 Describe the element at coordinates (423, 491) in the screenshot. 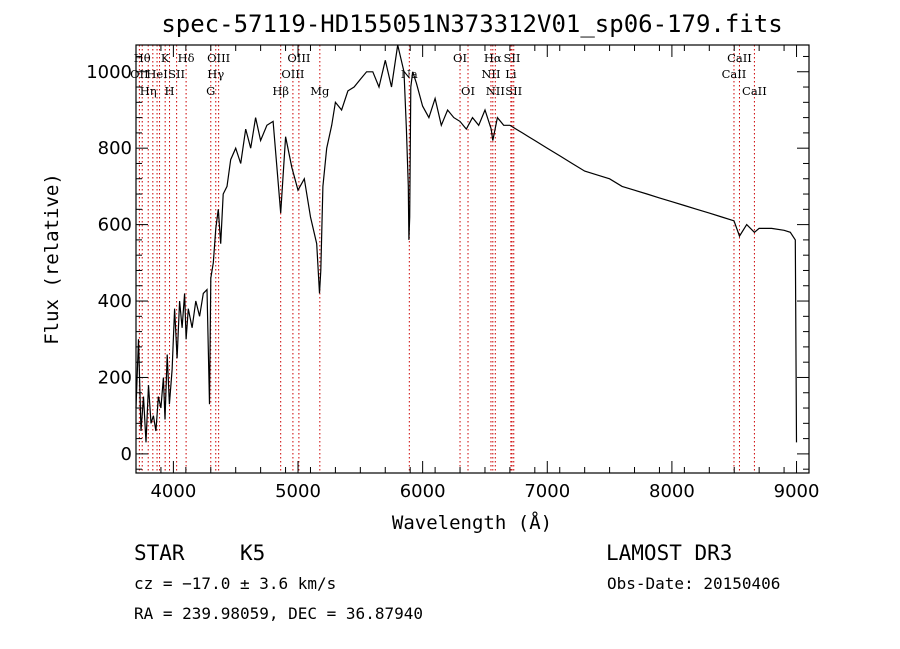

I see `x-tick-label: 6000` at that location.